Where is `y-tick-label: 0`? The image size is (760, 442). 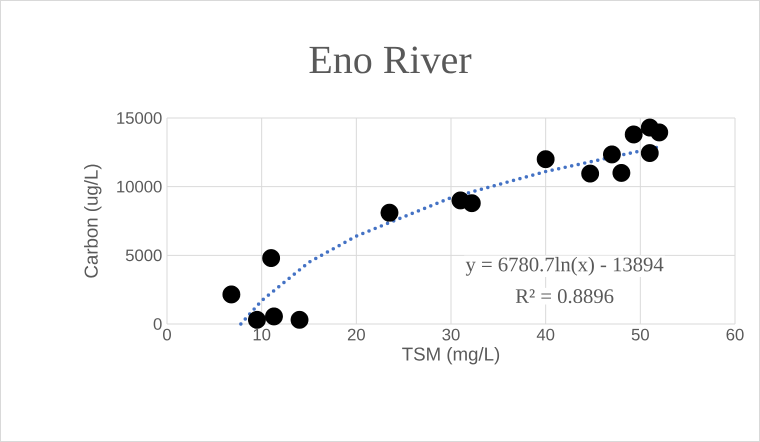
y-tick-label: 0 is located at coordinates (158, 324).